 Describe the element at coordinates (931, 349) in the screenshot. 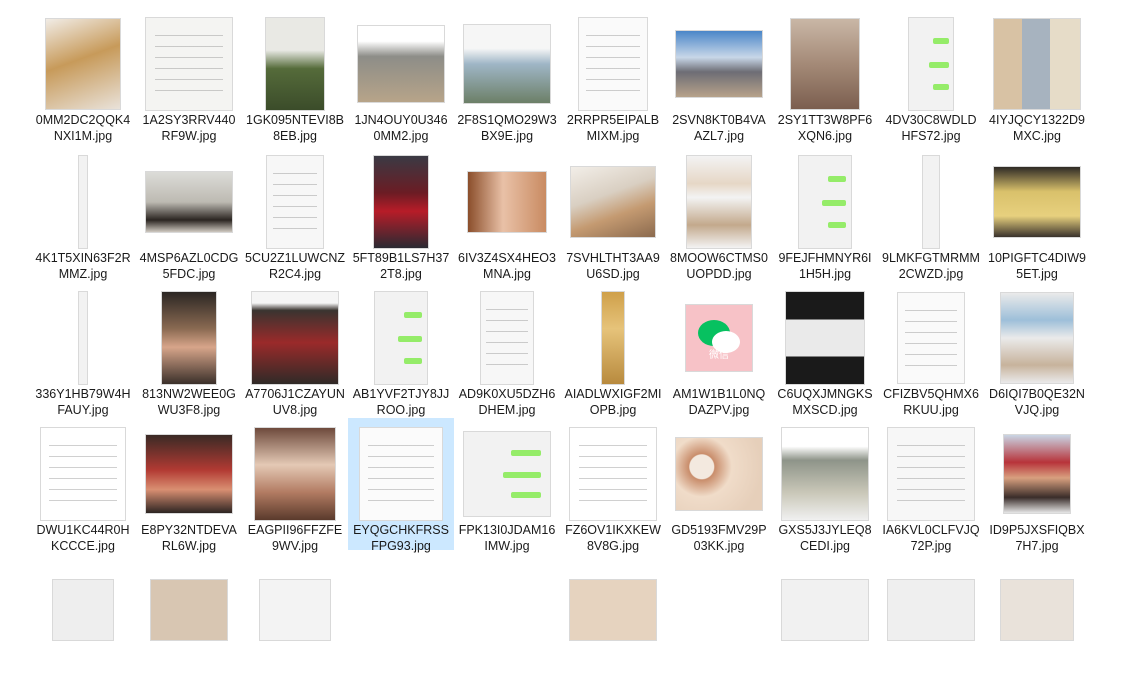

I see `file-item: CFIZBV5QHMX6RKUU.jpg` at that location.